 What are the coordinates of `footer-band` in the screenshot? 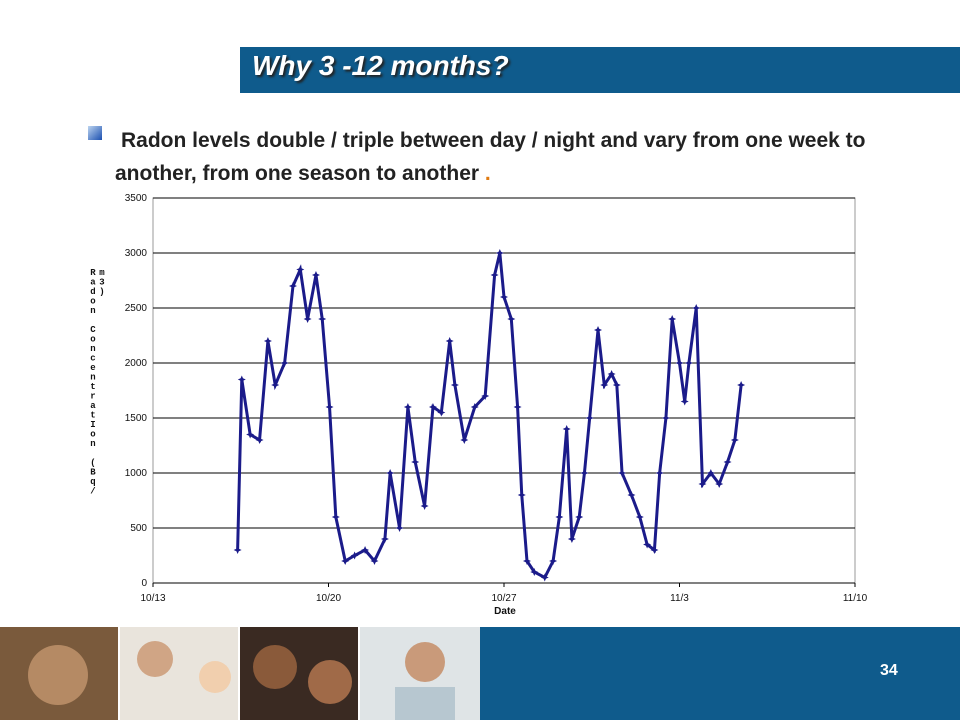 It's located at (720, 673).